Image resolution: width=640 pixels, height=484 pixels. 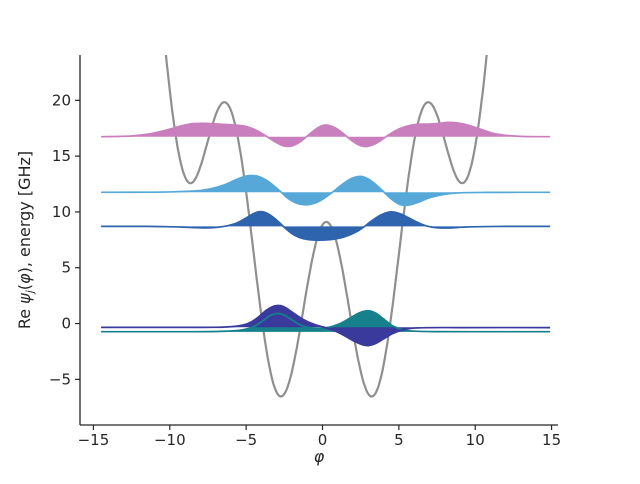 I want to click on y-tick-label: 0, so click(x=66, y=324).